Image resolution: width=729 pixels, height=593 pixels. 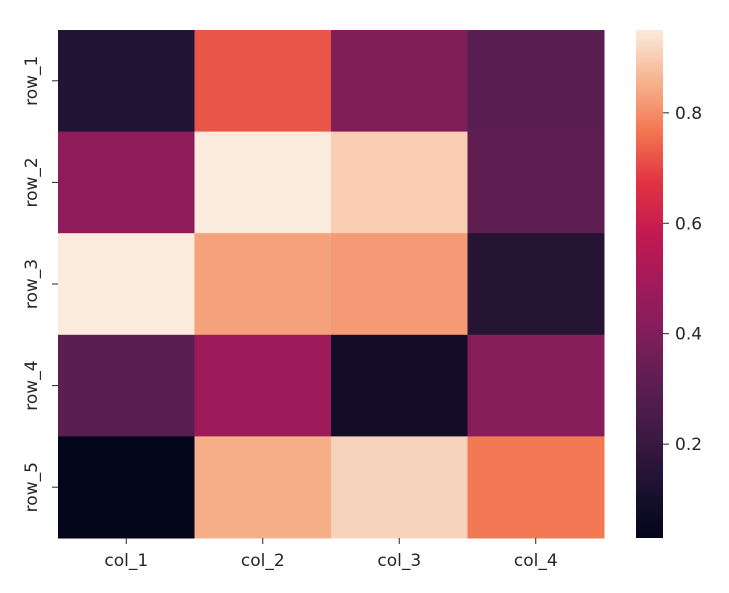 What do you see at coordinates (688, 114) in the screenshot?
I see `colorbar-tick-label: 0.8` at bounding box center [688, 114].